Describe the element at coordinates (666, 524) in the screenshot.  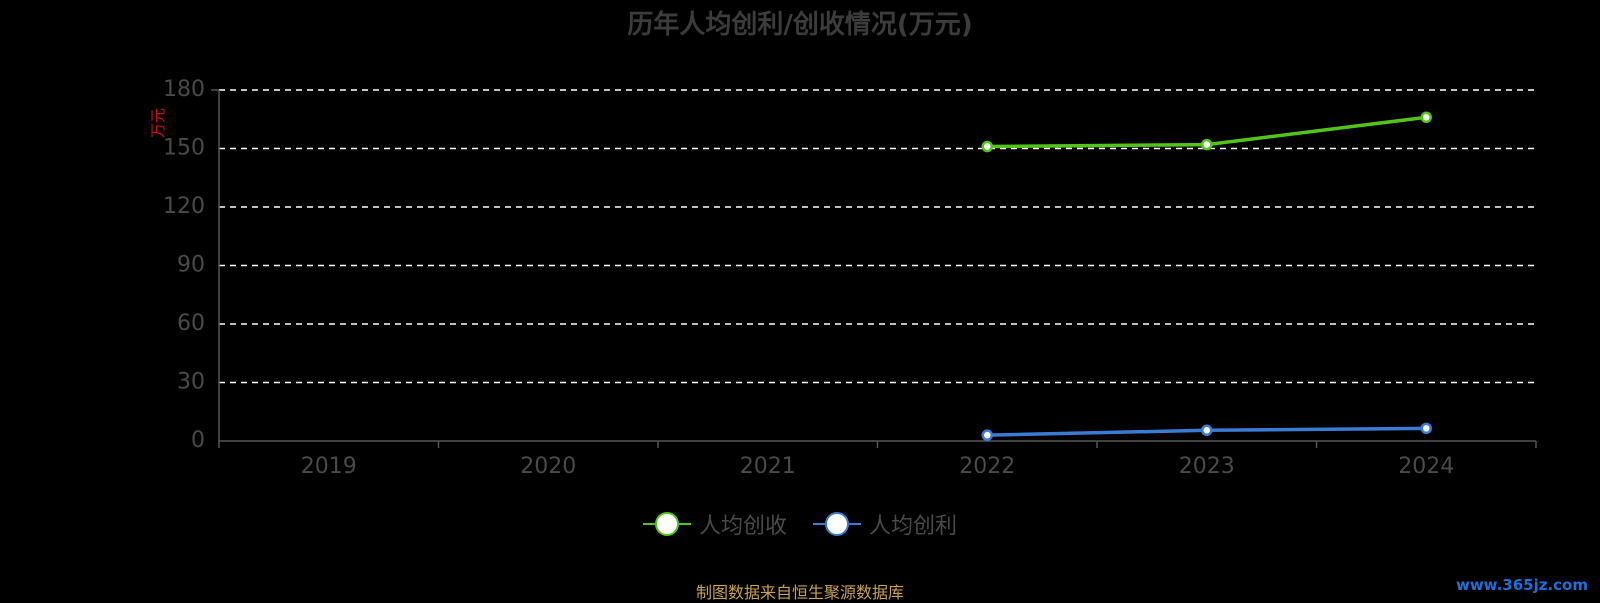
I see `legend-swatch-revenue-icon` at that location.